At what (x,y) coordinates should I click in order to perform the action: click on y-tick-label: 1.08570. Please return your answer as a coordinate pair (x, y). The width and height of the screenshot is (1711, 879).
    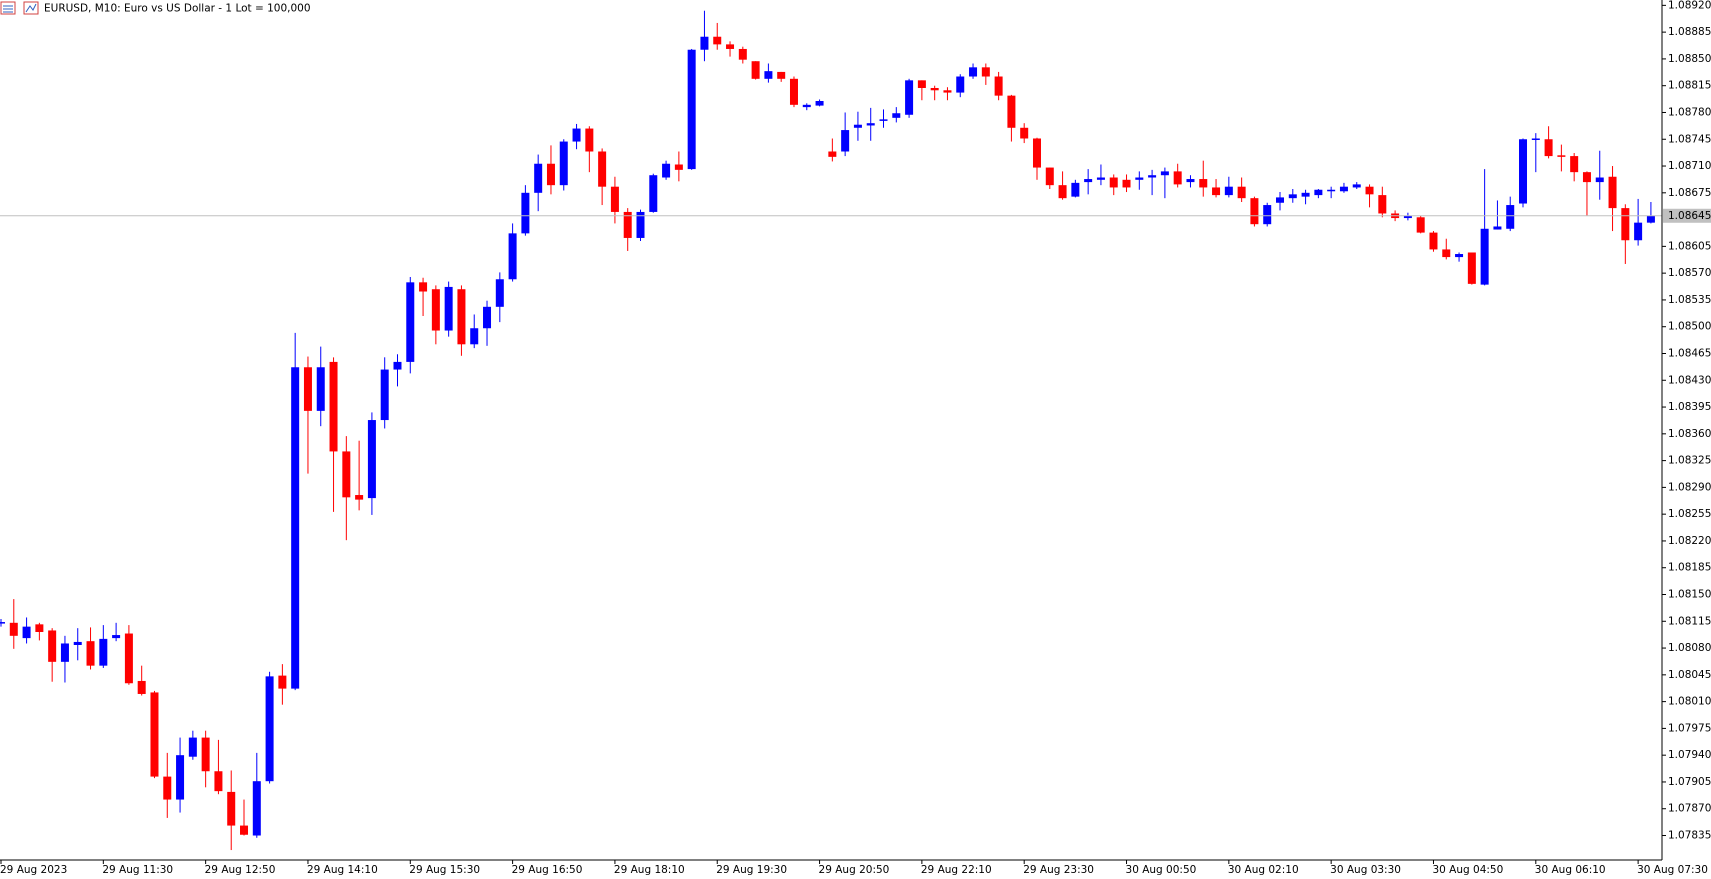
    Looking at the image, I should click on (1689, 273).